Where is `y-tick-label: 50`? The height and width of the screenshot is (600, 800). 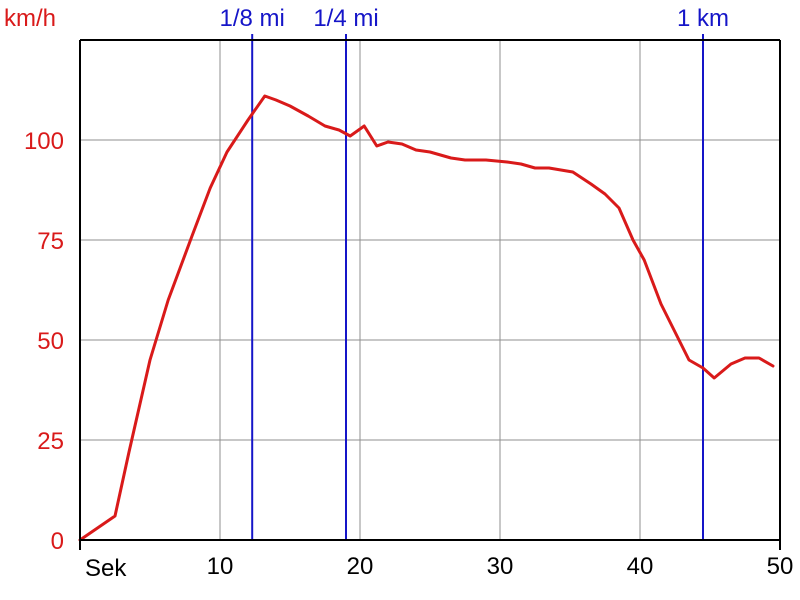
y-tick-label: 50 is located at coordinates (50, 341).